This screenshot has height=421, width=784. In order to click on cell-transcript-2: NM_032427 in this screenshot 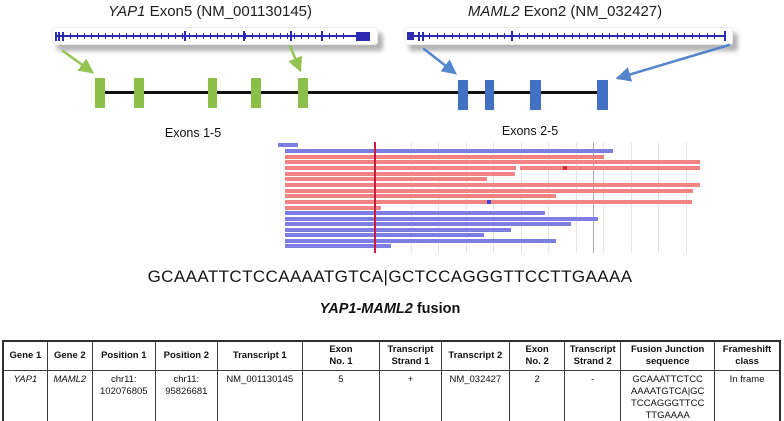, I will do `click(475, 395)`.